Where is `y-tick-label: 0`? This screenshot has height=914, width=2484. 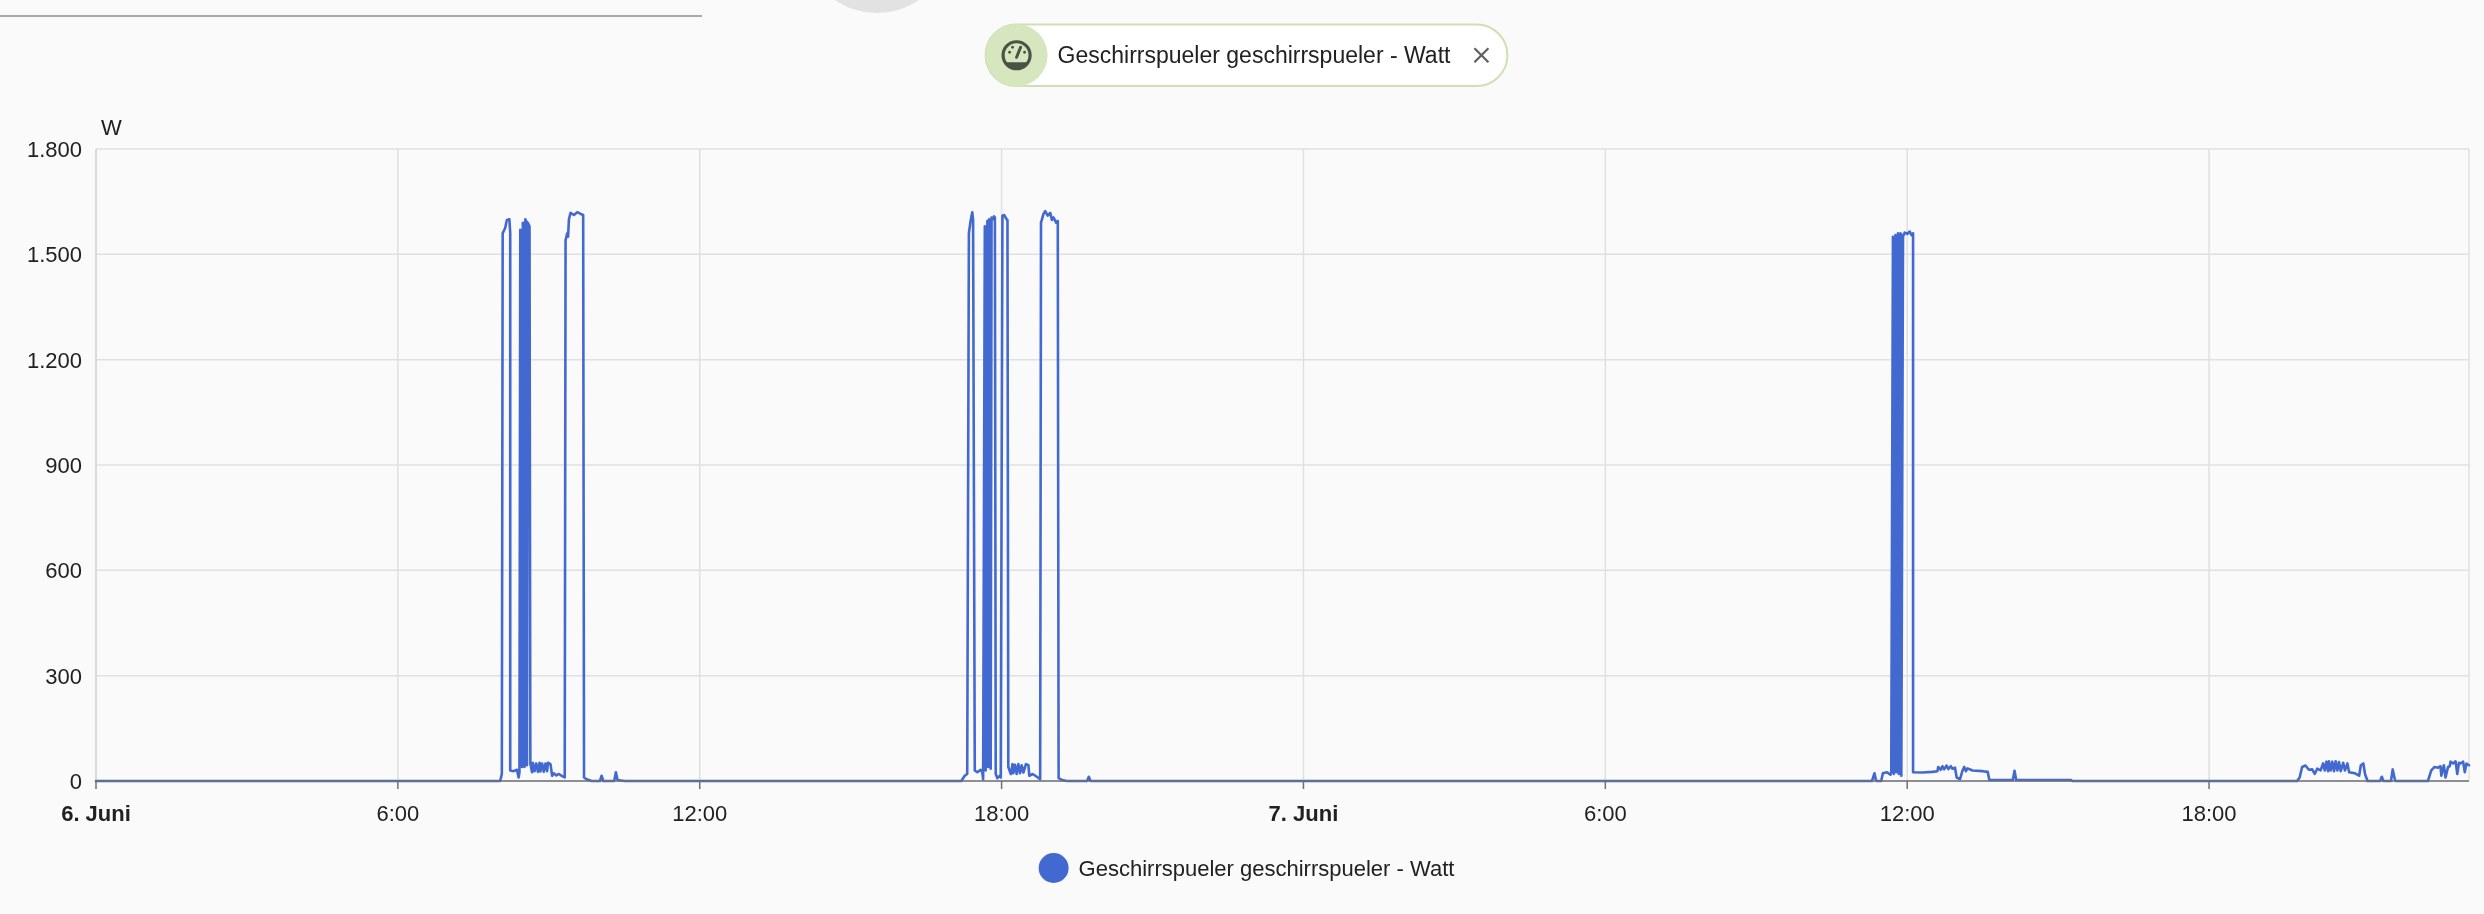 y-tick-label: 0 is located at coordinates (75, 781).